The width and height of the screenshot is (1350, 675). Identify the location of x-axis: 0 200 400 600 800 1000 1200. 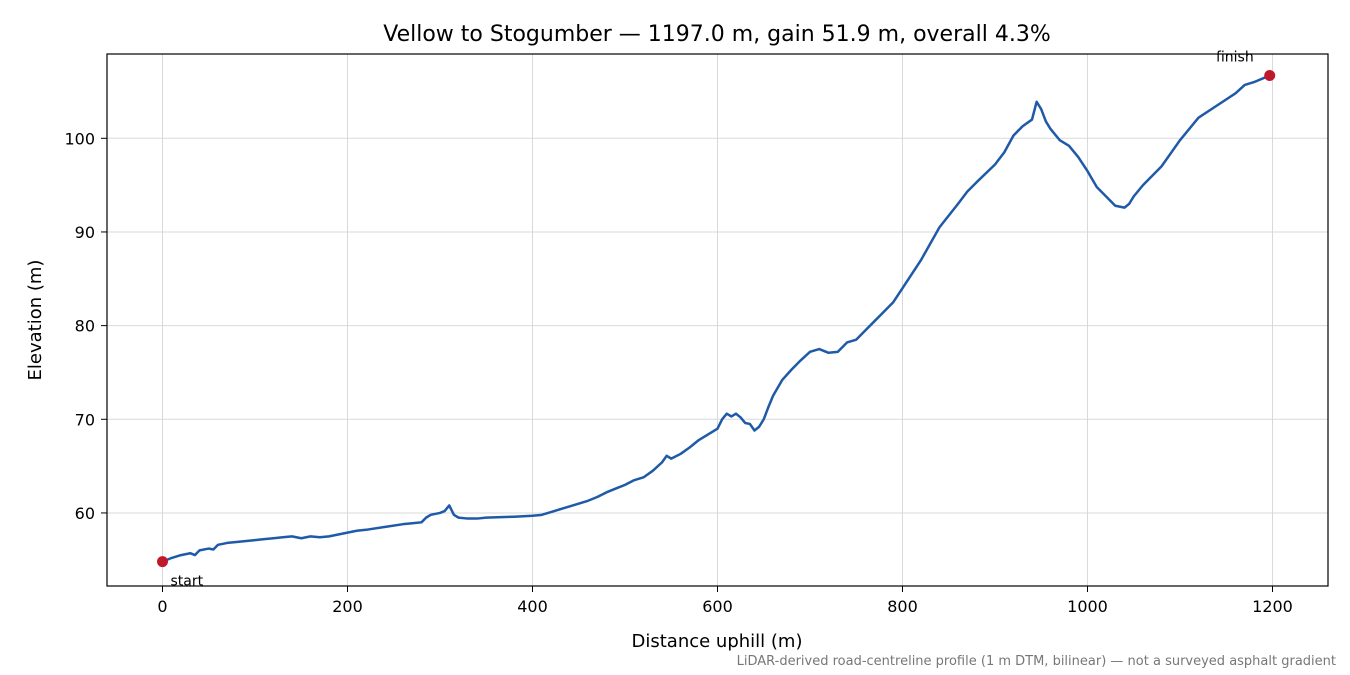
(725, 601).